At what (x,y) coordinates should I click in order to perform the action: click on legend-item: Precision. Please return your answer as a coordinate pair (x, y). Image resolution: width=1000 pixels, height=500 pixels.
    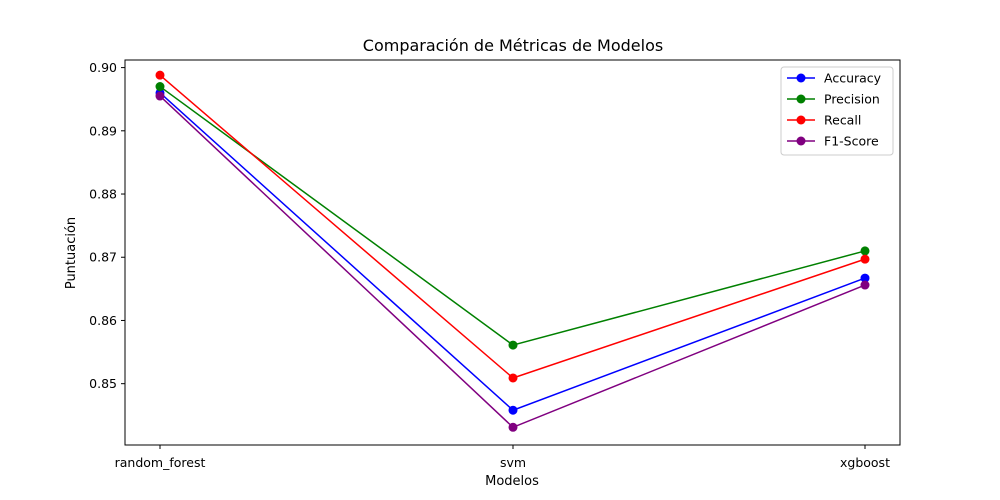
    Looking at the image, I should click on (833, 99).